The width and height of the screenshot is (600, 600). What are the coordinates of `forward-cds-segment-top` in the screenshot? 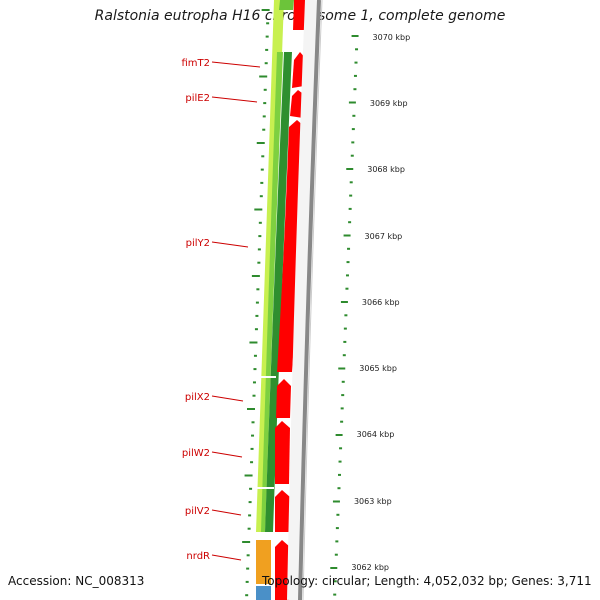 It's located at (286, 5).